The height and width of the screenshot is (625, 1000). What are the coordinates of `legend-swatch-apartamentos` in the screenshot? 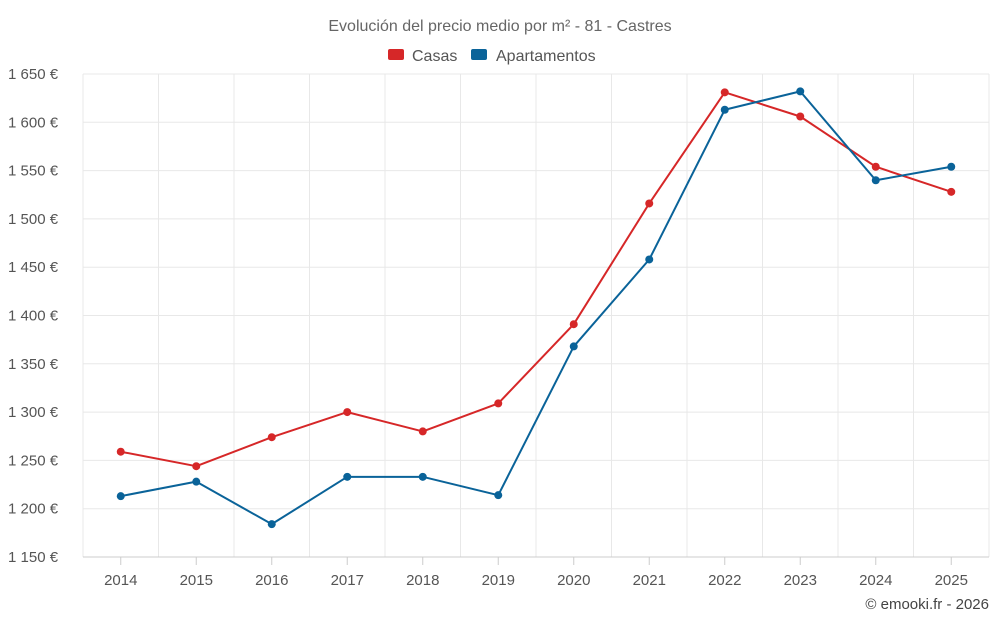 It's located at (479, 54).